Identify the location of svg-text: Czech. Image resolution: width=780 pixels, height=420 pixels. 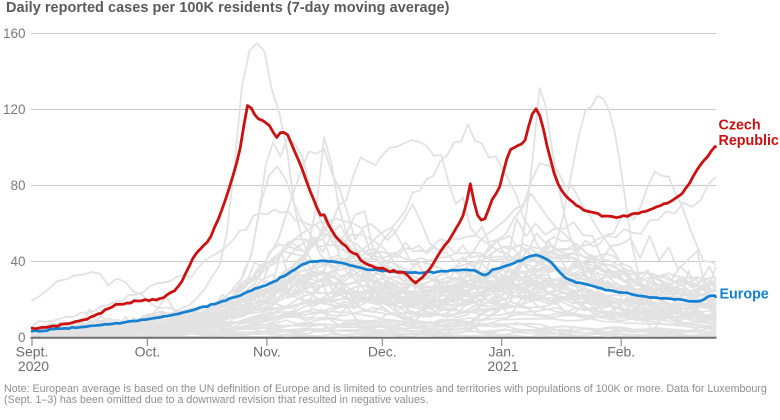
(740, 126).